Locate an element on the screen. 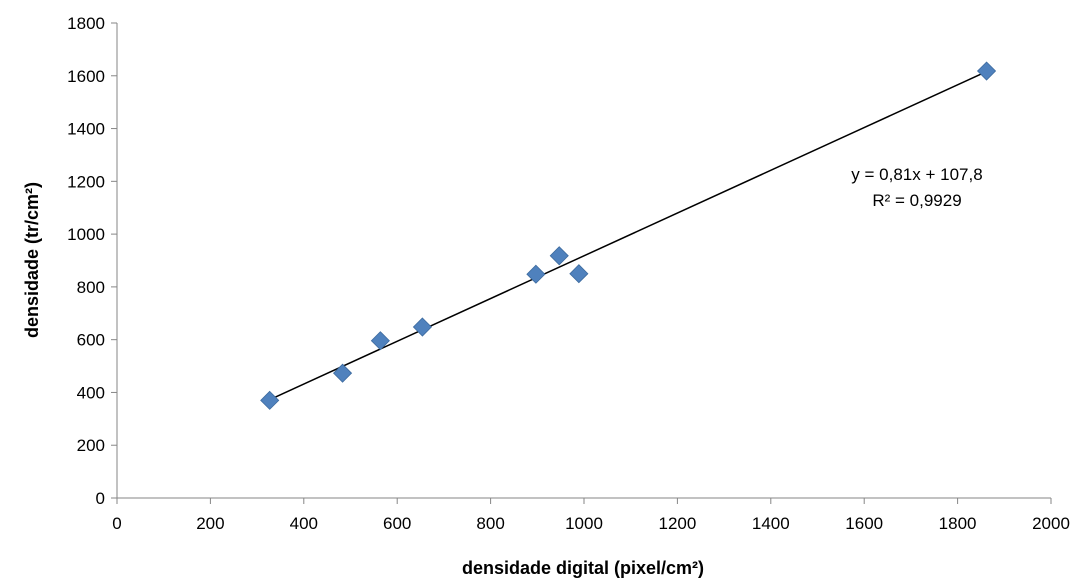 This screenshot has width=1078, height=580. y-tick-label: 400 is located at coordinates (91, 392).